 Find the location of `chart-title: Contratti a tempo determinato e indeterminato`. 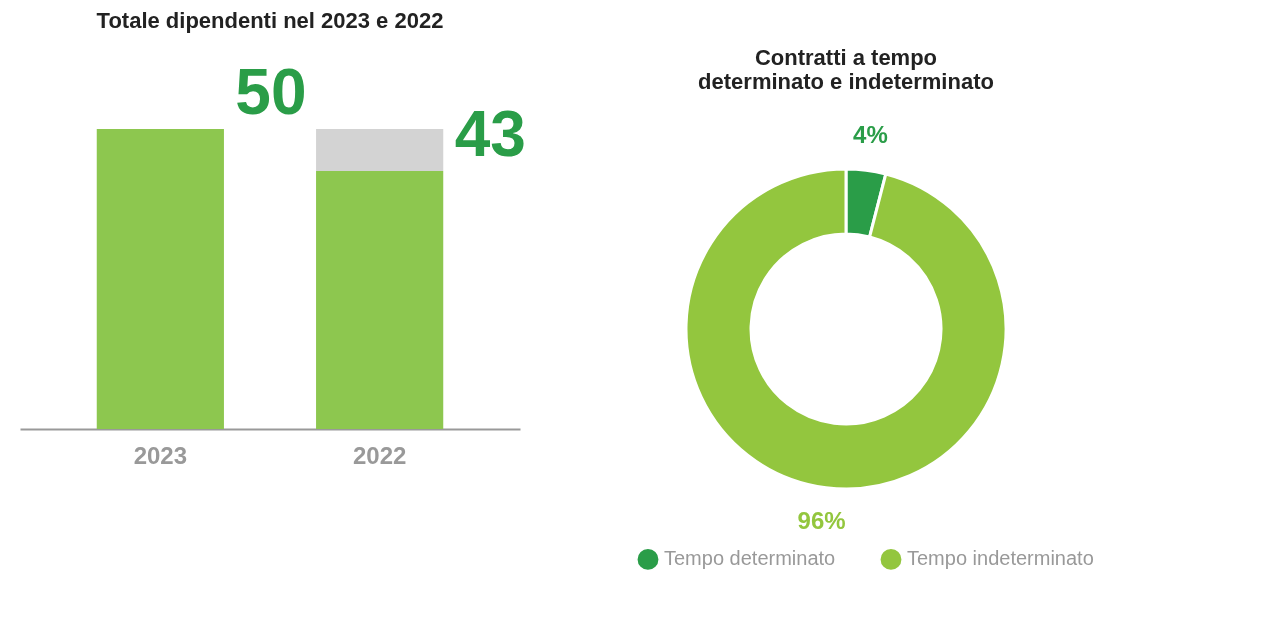

chart-title: Contratti a tempo determinato e indeterminato is located at coordinates (846, 69).